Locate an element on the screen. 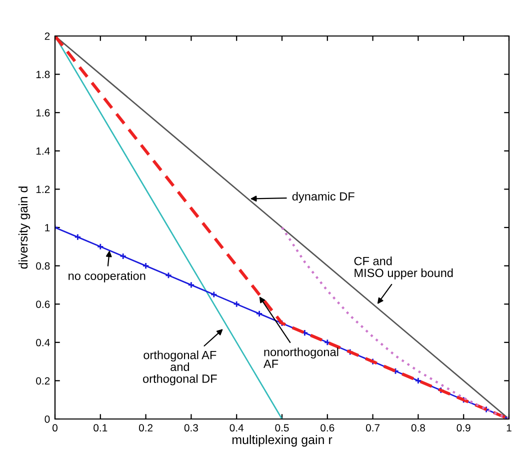 The width and height of the screenshot is (527, 455). x-tick-label: 0.9 is located at coordinates (463, 428).